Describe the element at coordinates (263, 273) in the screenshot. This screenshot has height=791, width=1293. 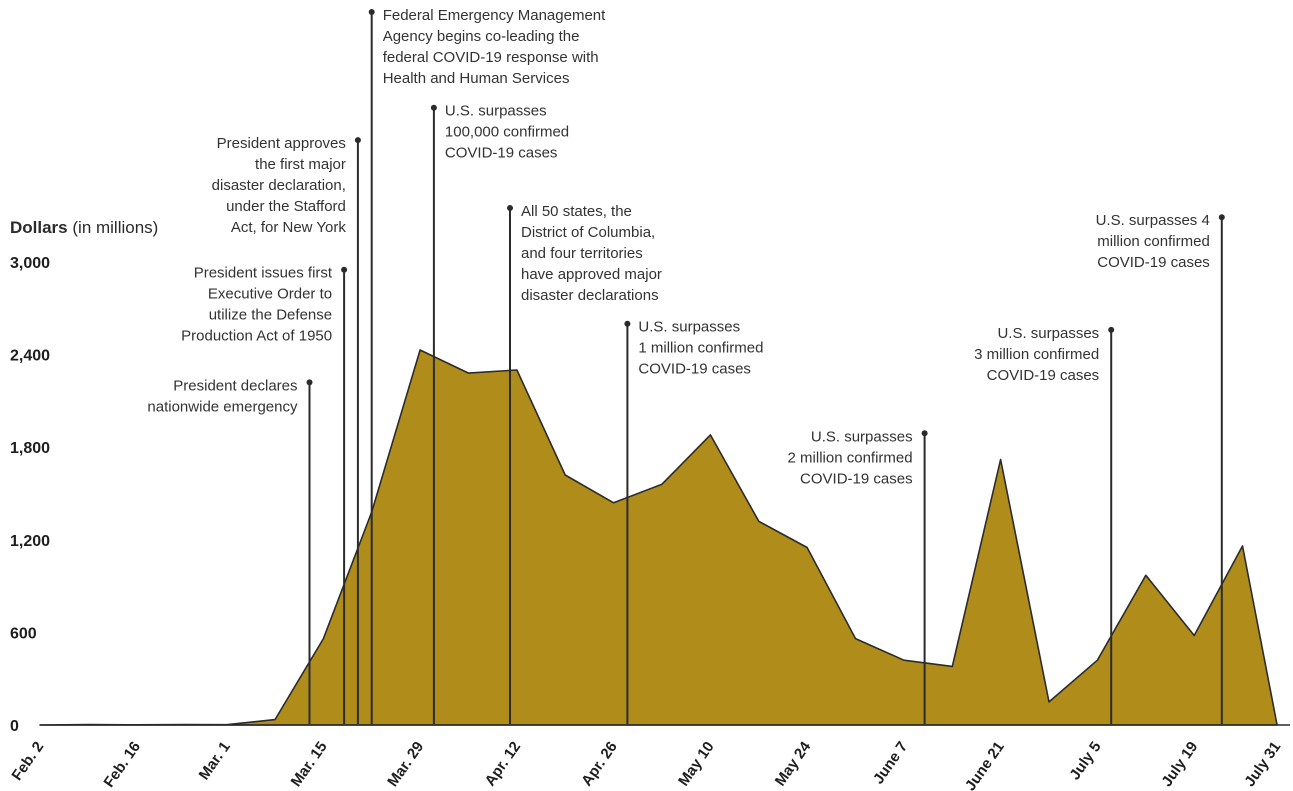
I see `annotation-line: President issues first` at that location.